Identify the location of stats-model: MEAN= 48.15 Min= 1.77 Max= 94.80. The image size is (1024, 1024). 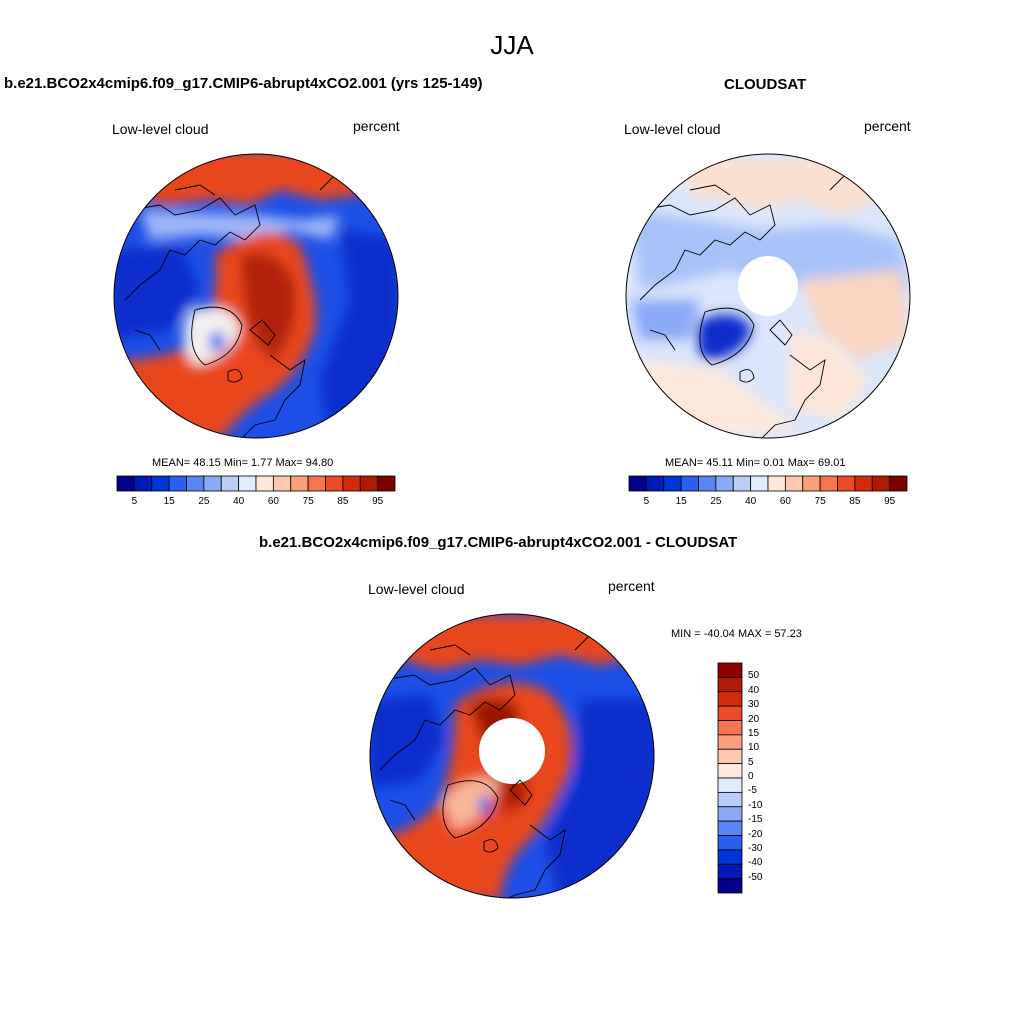
(243, 463).